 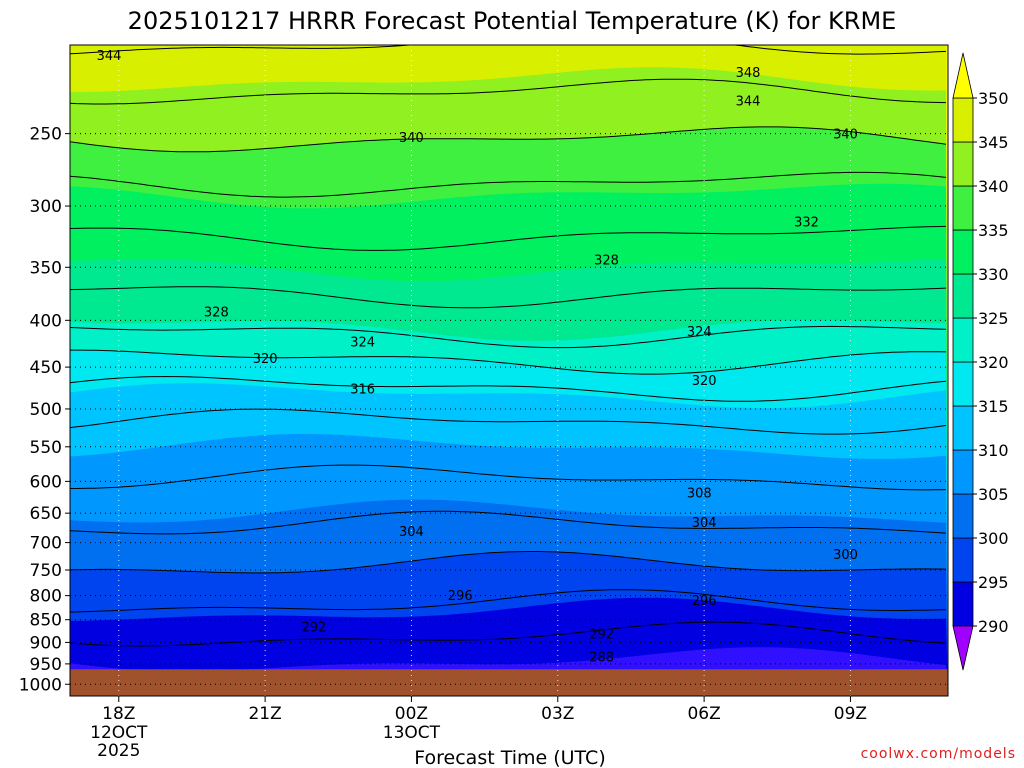 What do you see at coordinates (993, 494) in the screenshot?
I see `colorbar-label: 305` at bounding box center [993, 494].